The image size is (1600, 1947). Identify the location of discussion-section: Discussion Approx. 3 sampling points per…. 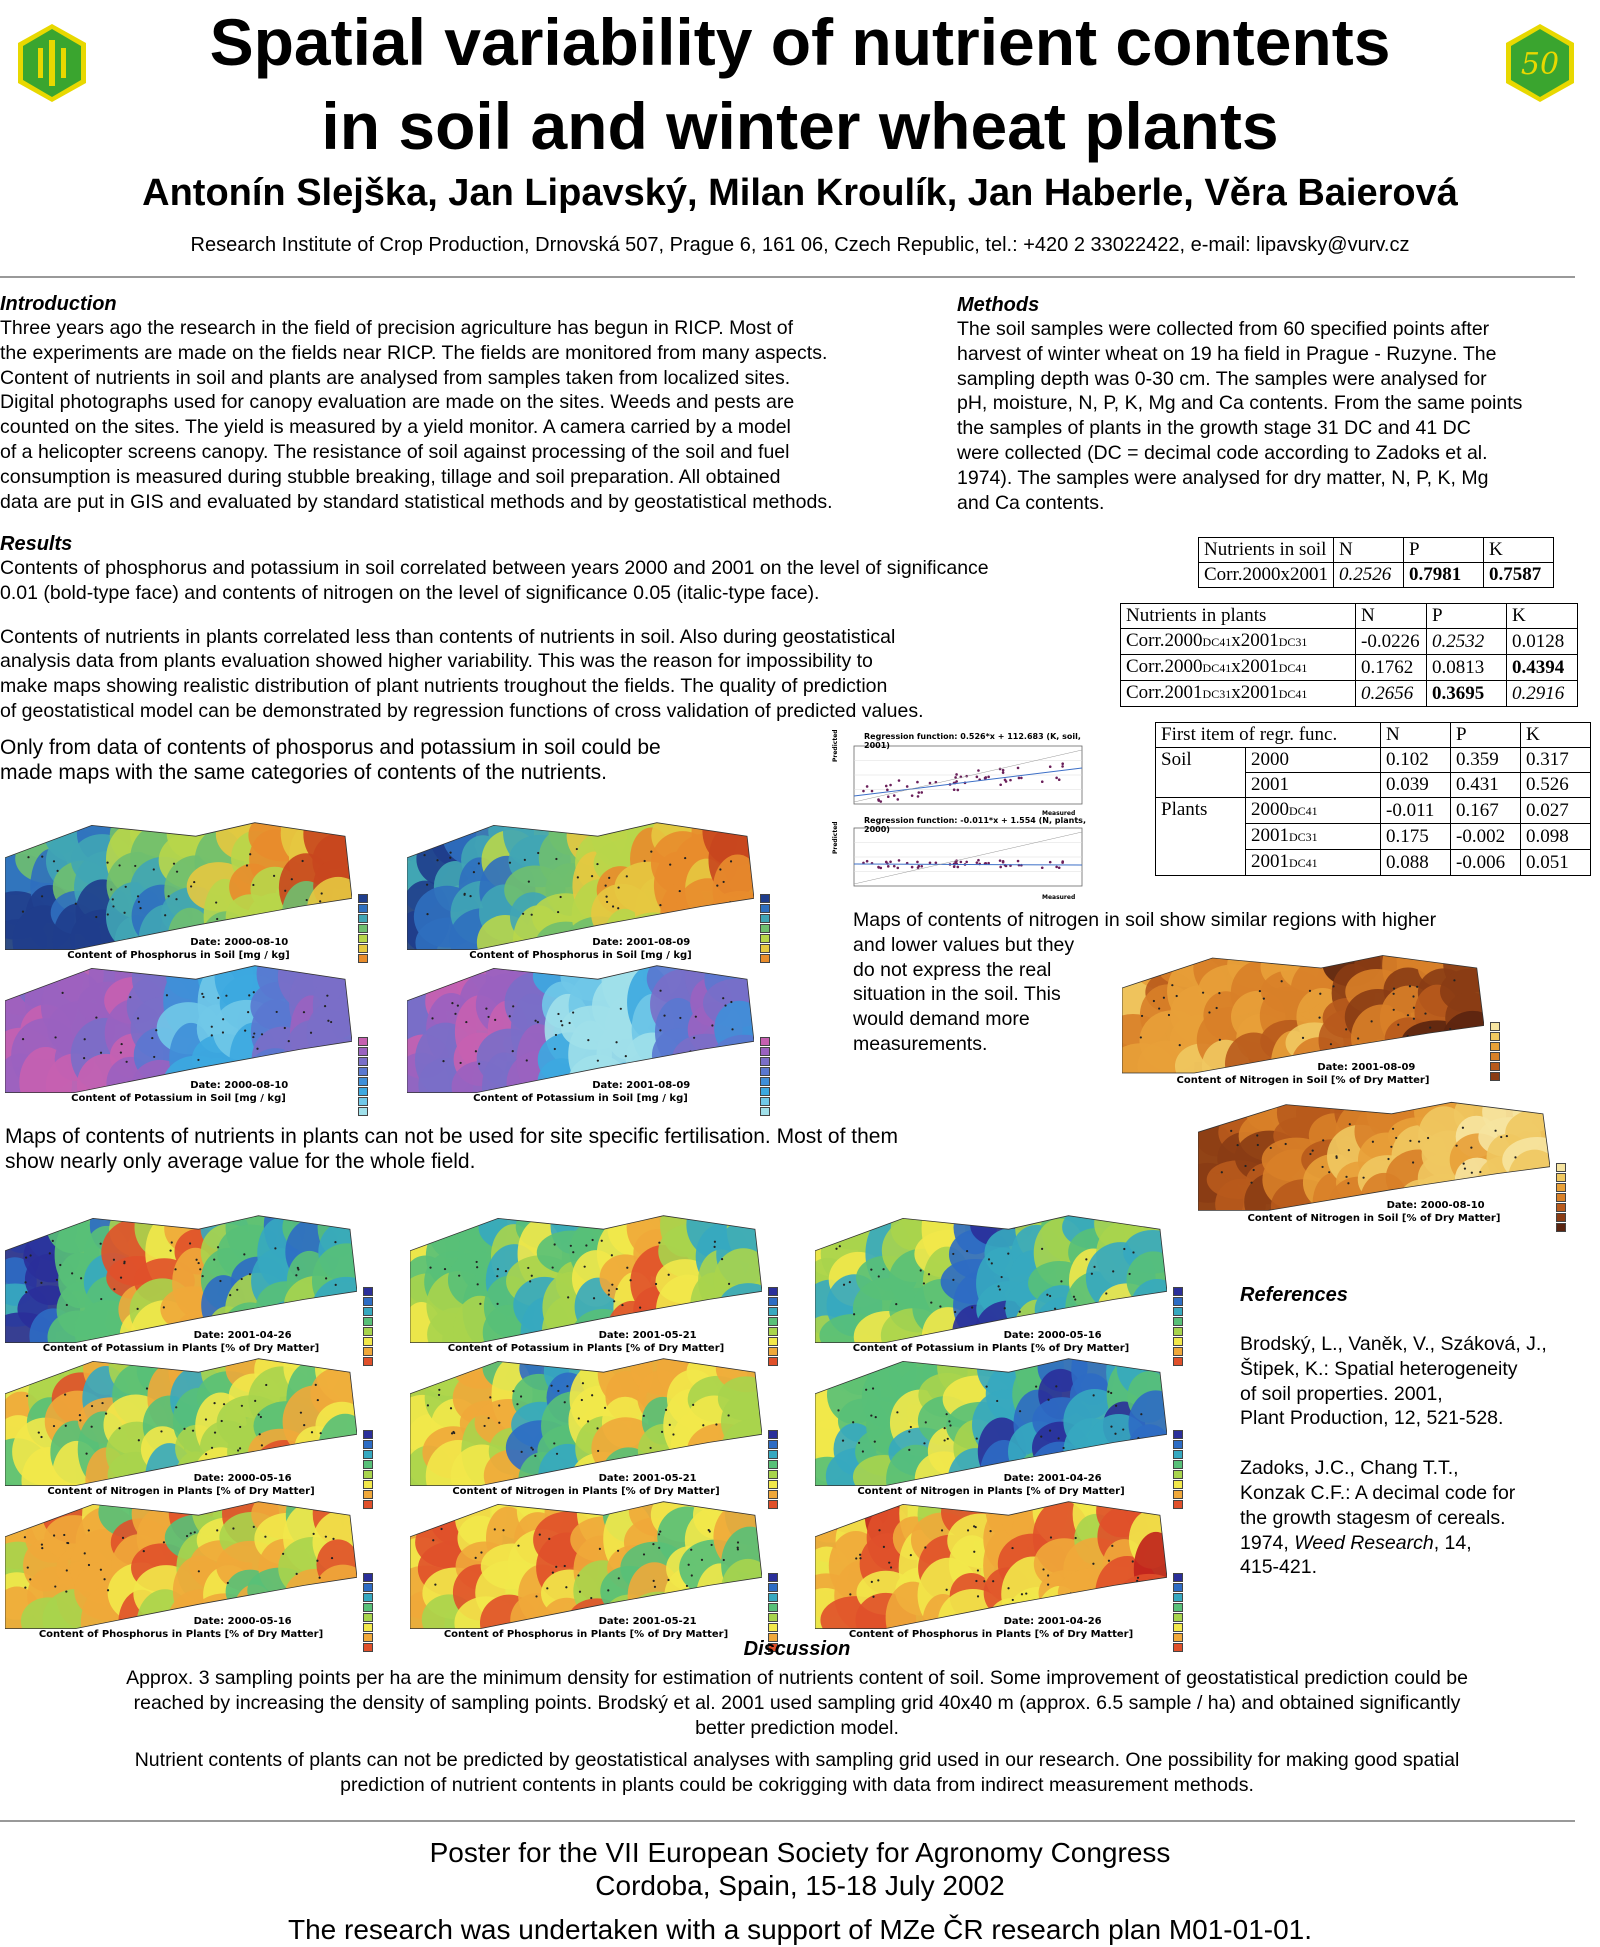
(797, 1718).